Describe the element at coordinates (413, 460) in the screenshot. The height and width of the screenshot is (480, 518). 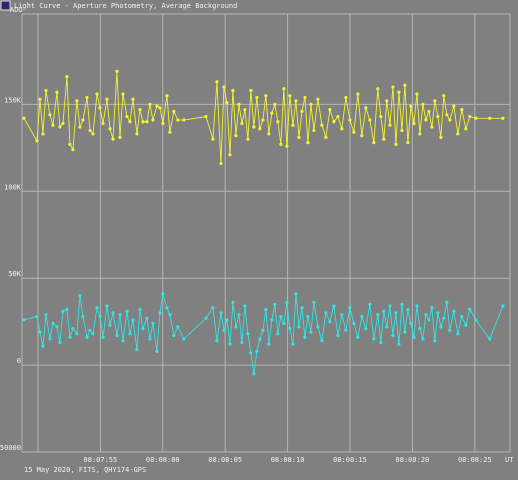
I see `x-tick-label: 08:08:20` at that location.